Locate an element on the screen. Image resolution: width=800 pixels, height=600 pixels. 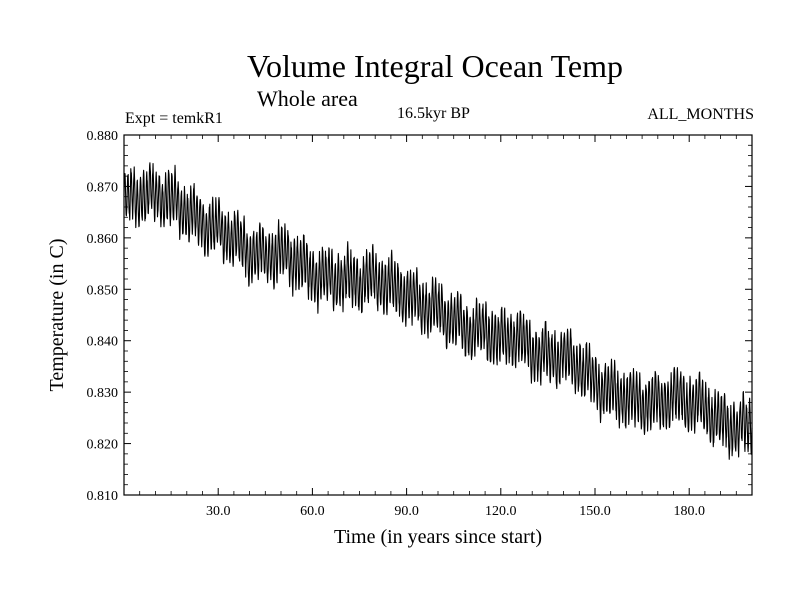
y-tick-label: 0.820 is located at coordinates (103, 445).